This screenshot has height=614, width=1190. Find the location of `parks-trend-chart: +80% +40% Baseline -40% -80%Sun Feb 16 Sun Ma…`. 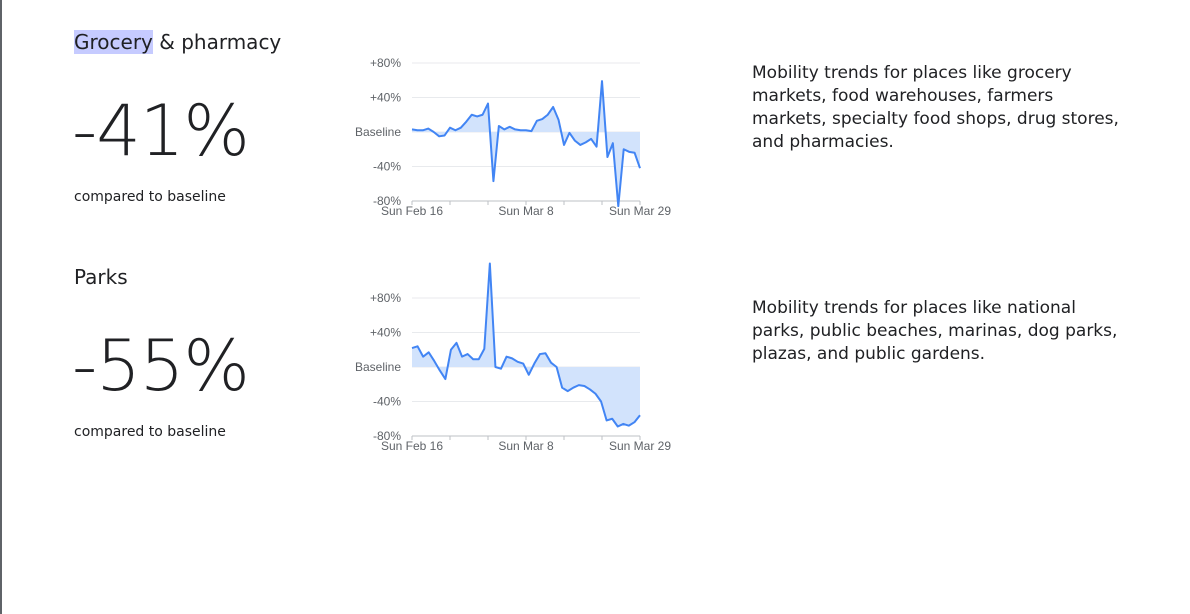

parks-trend-chart: +80% +40% Baseline -40% -80%Sun Feb 16 Sun Ma… is located at coordinates (513, 357).